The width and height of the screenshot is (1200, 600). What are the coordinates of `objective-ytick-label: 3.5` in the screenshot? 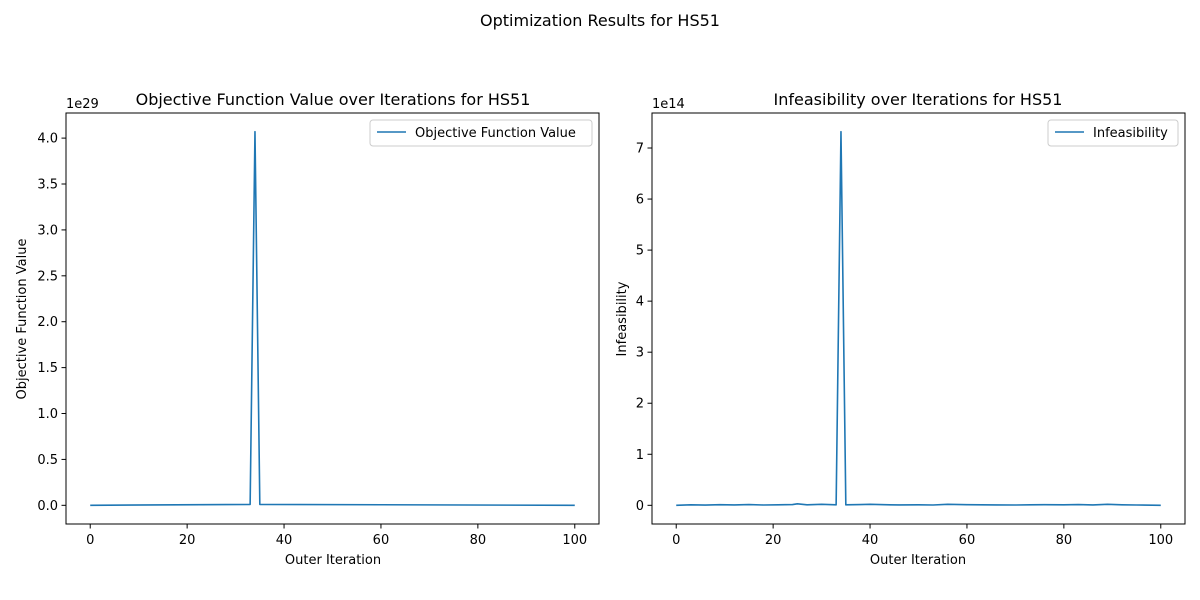 It's located at (47, 185).